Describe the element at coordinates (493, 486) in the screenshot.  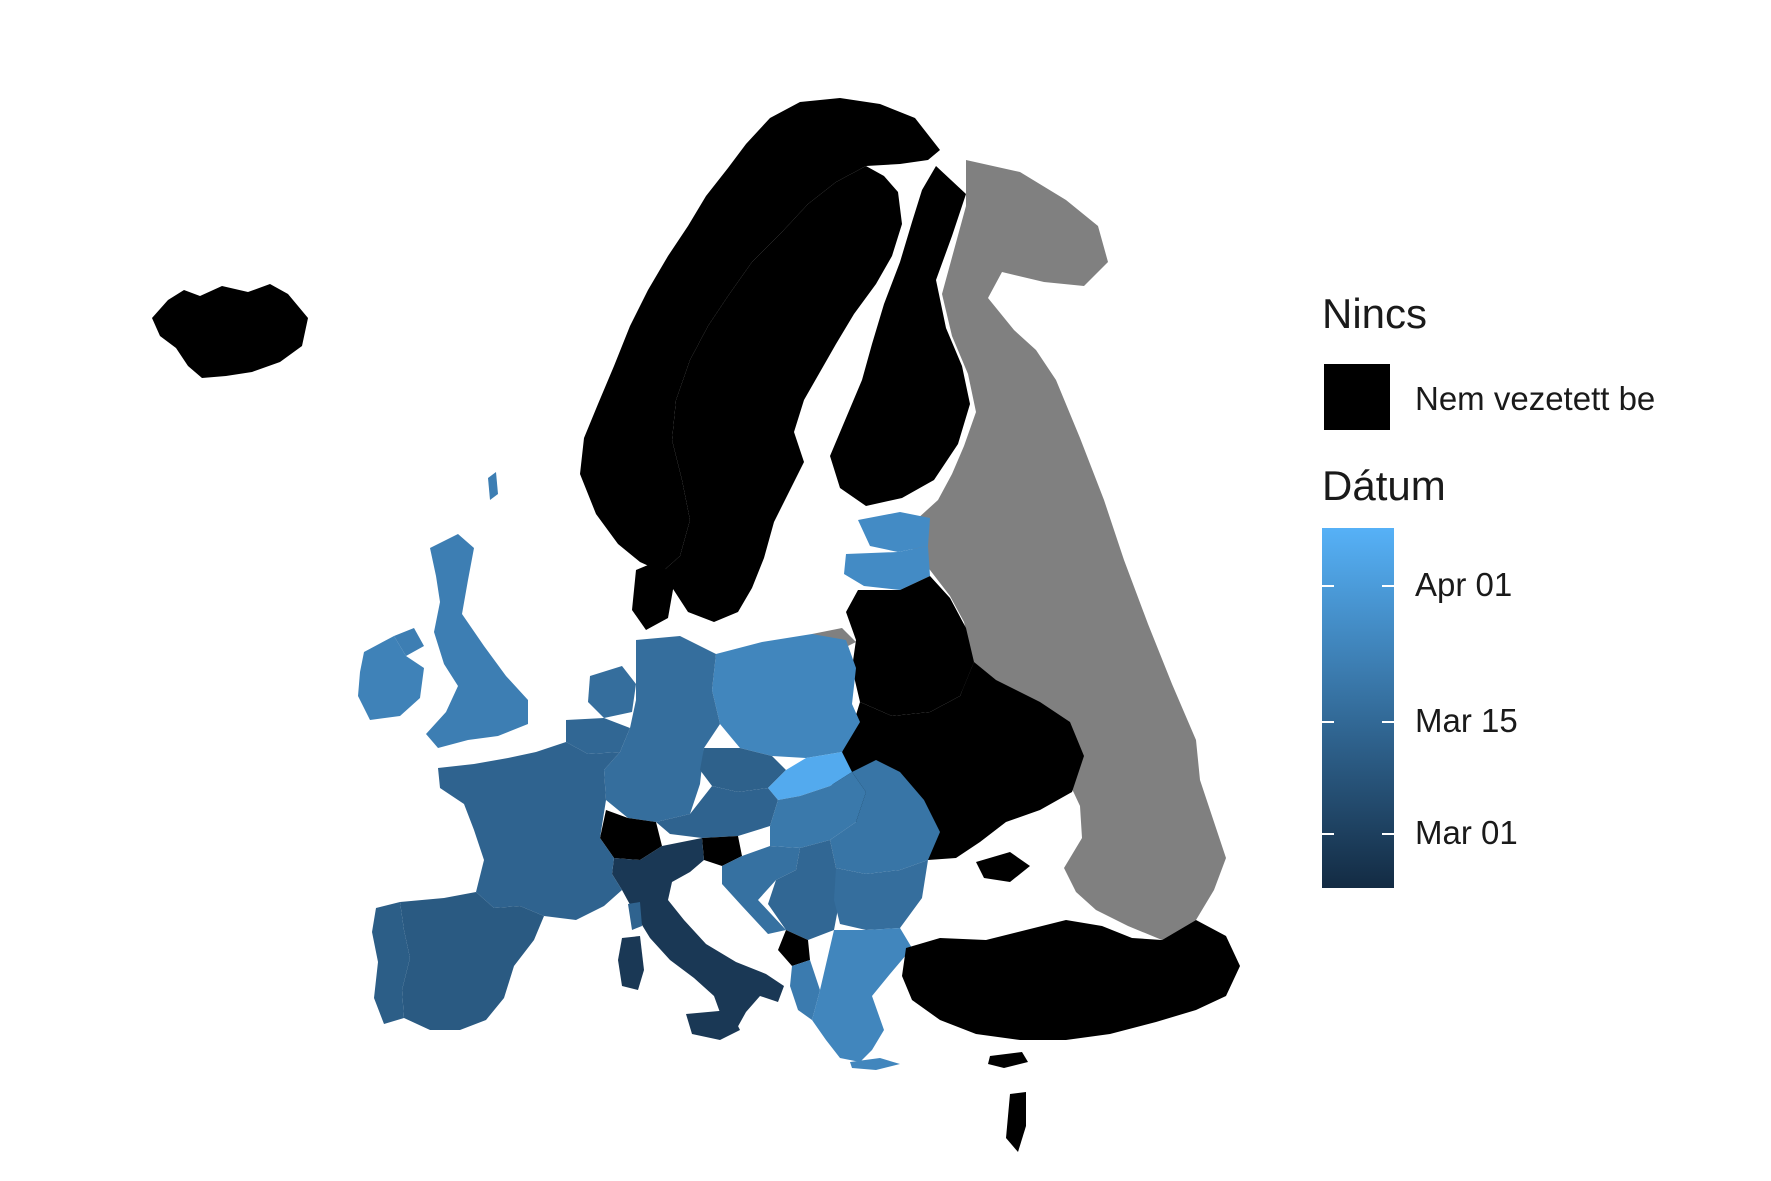
I see `region-shetland` at that location.